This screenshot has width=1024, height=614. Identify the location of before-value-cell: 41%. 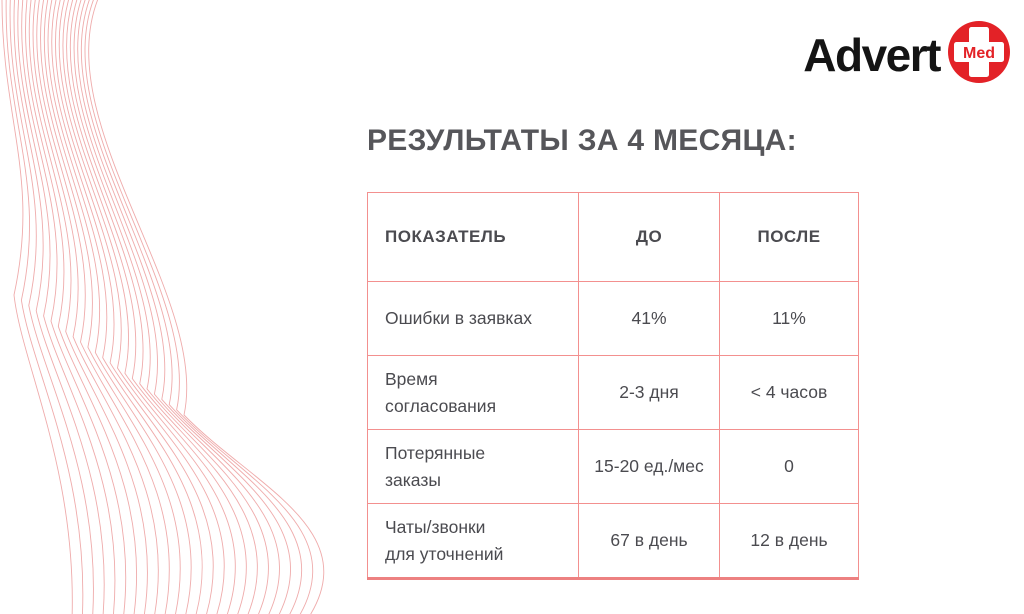
(649, 318).